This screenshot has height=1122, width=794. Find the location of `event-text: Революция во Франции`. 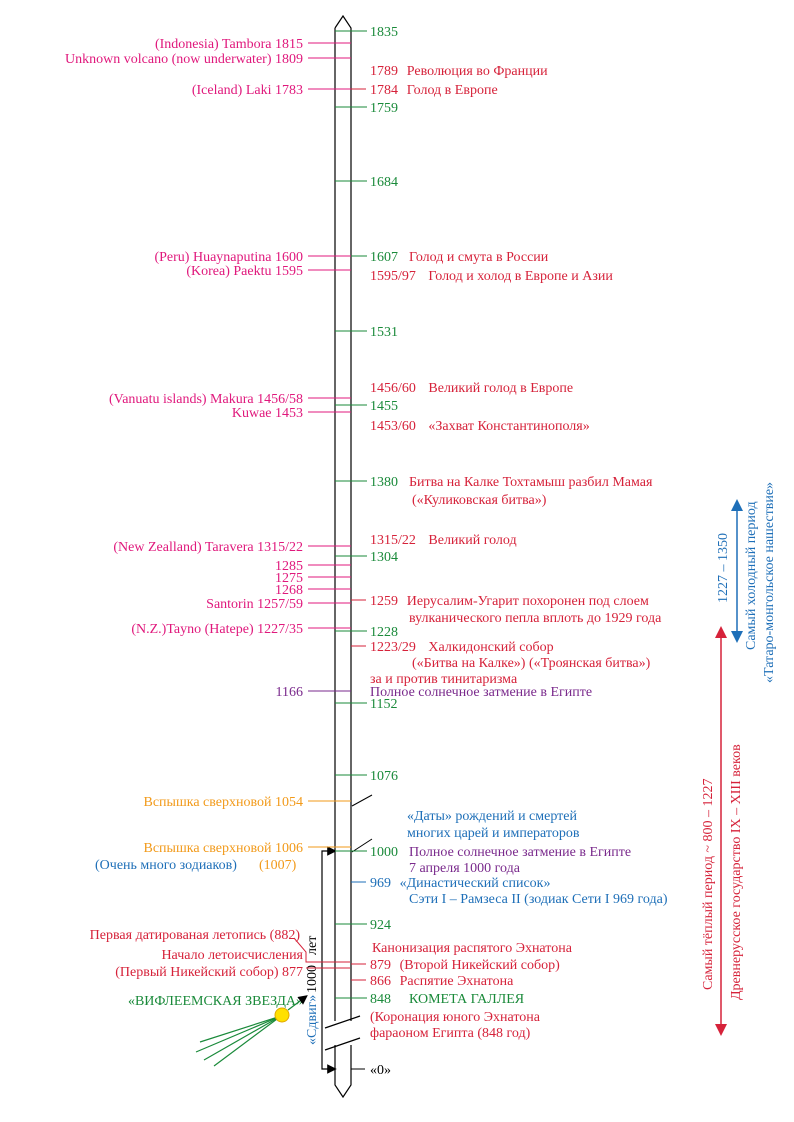

event-text: Революция во Франции is located at coordinates (477, 71).